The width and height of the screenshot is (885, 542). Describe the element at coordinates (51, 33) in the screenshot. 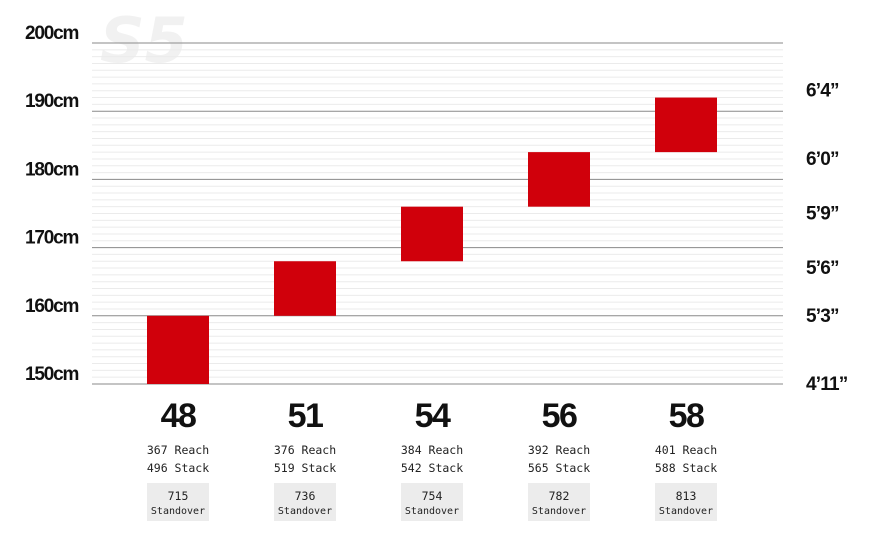

I see `y-tick-label-left: 200cm` at that location.